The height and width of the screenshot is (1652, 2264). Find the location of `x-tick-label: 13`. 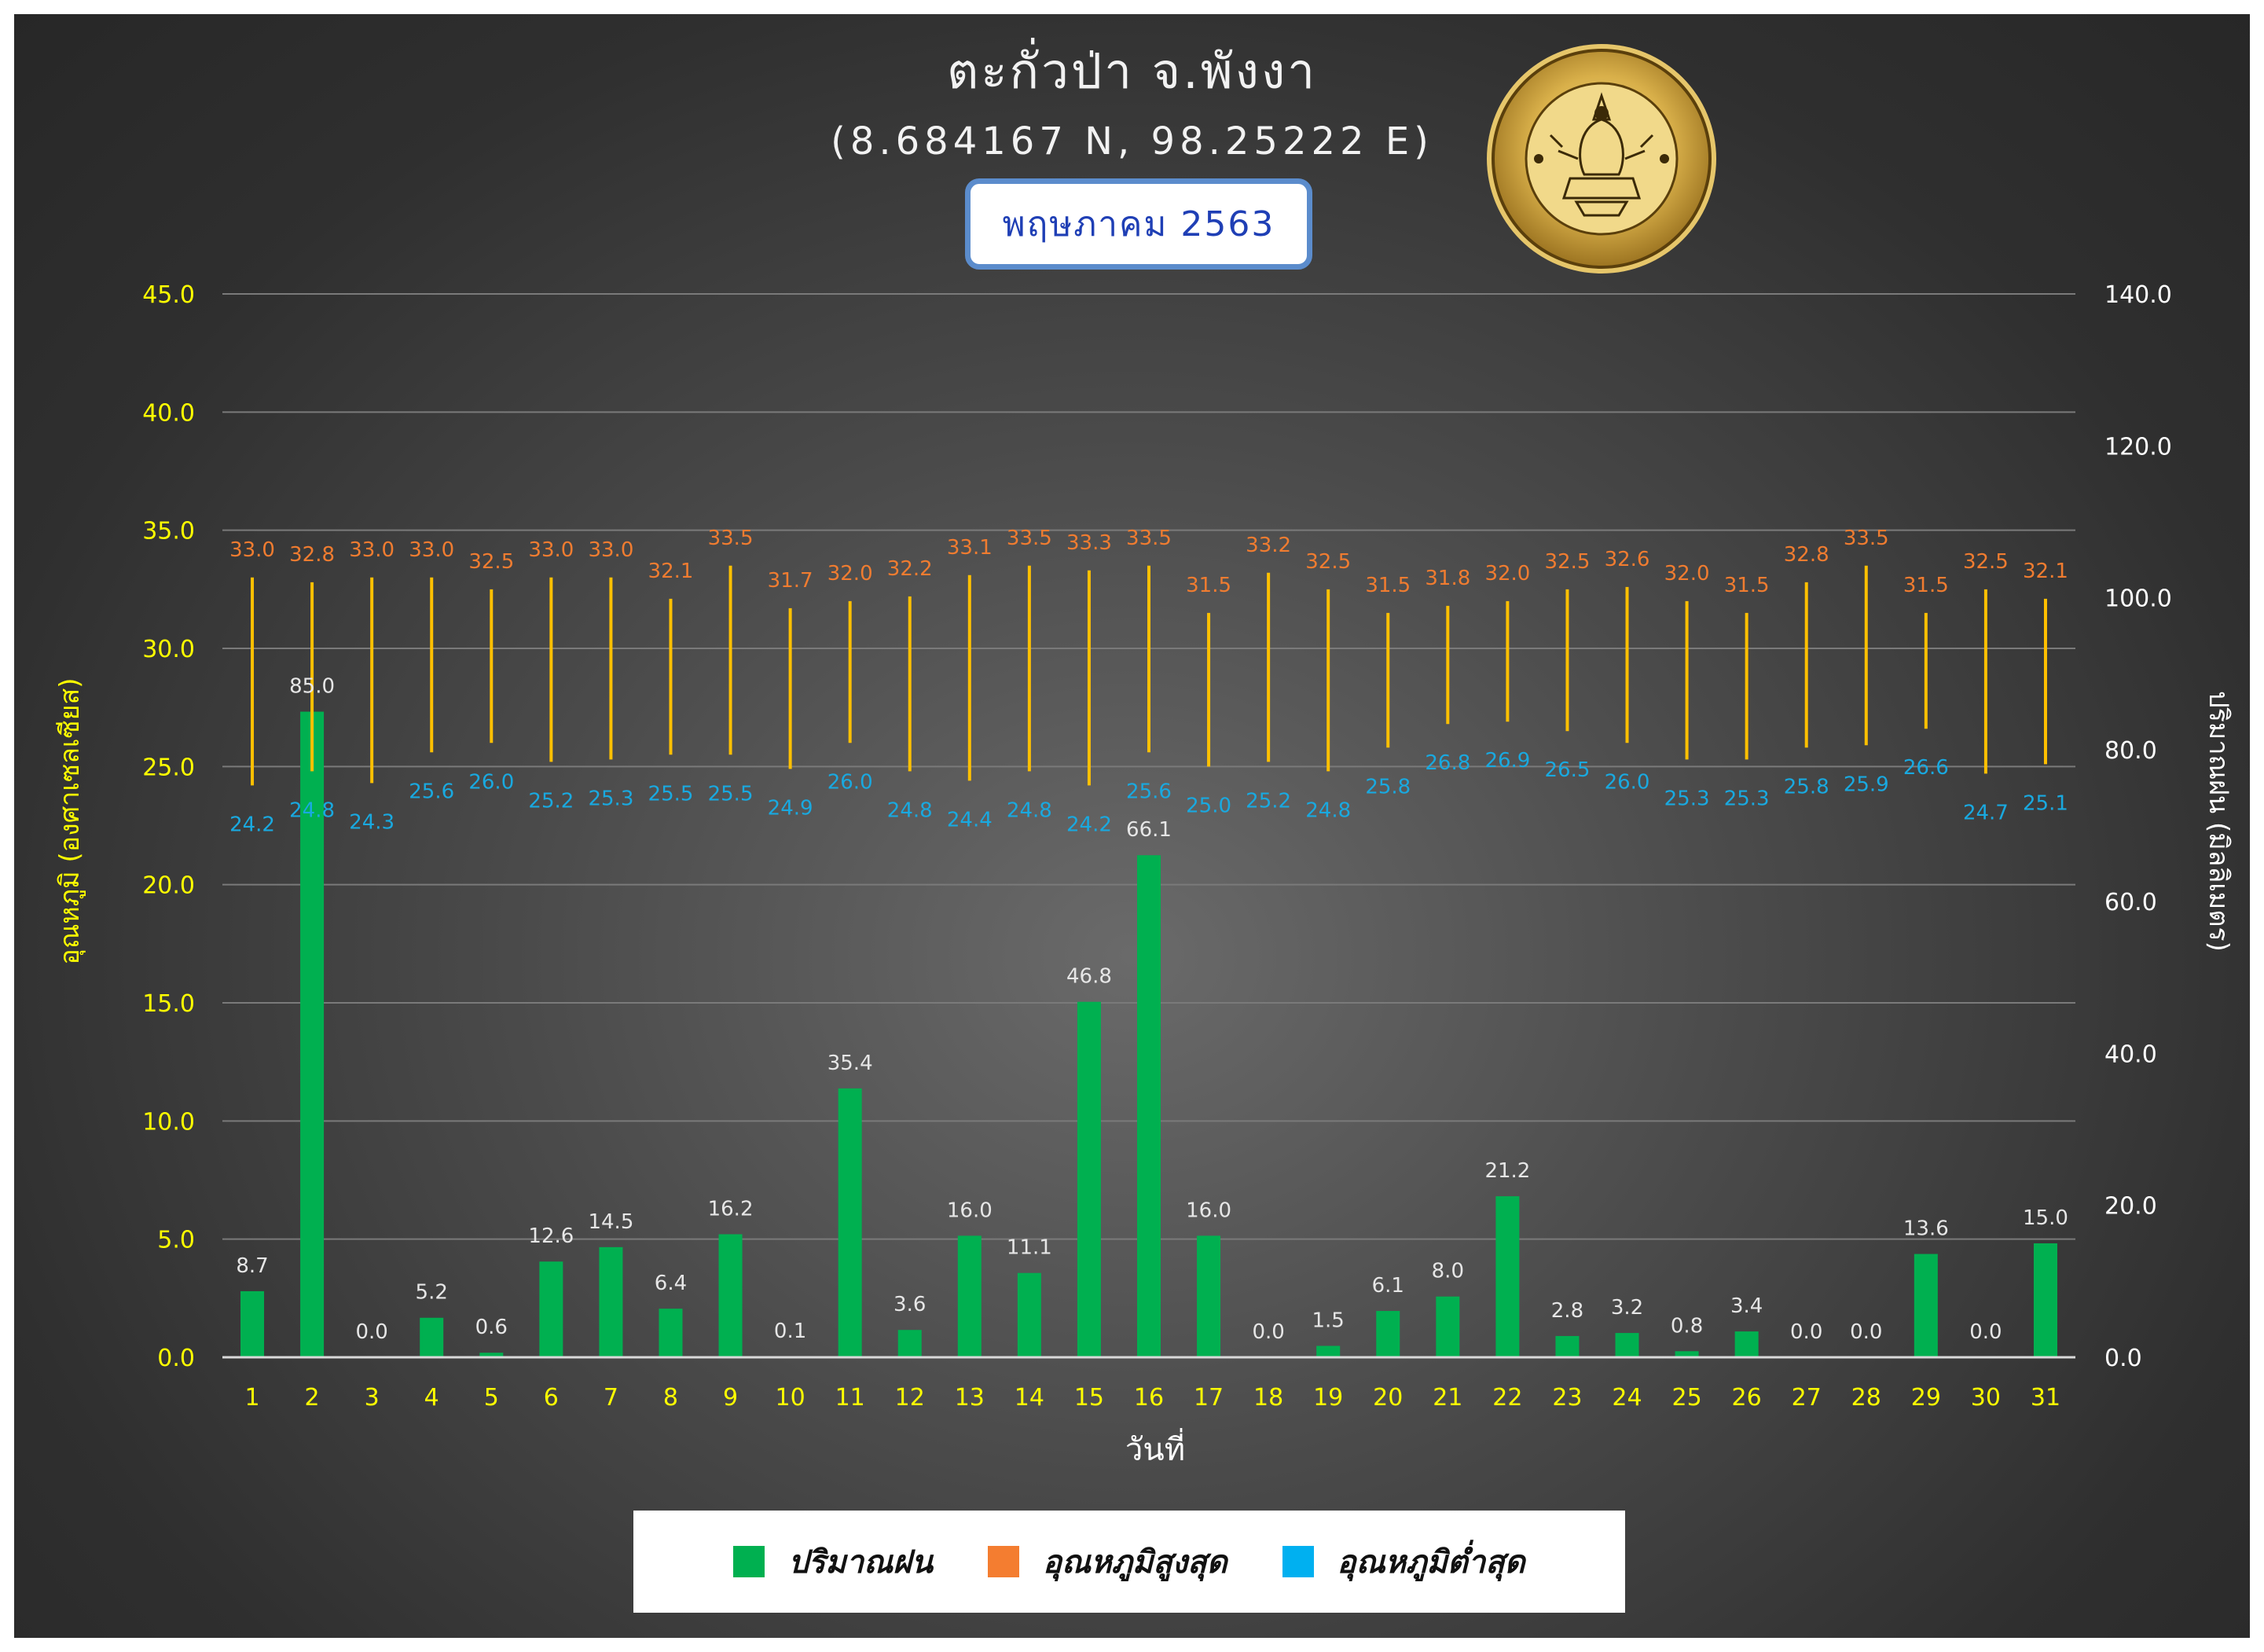

x-tick-label: 13 is located at coordinates (970, 1398).